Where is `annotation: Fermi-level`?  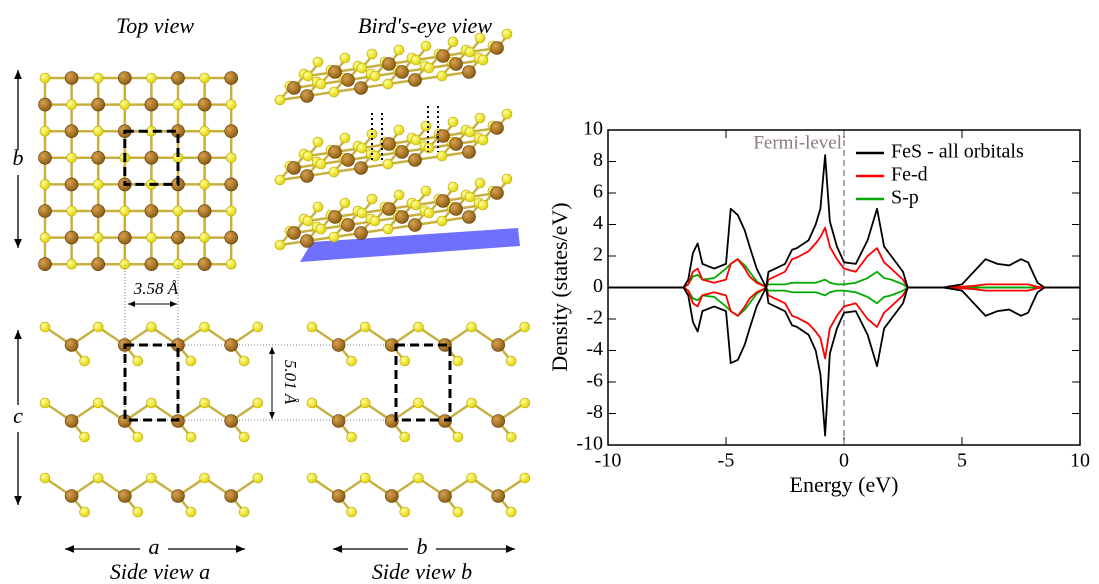 annotation: Fermi-level is located at coordinates (797, 142).